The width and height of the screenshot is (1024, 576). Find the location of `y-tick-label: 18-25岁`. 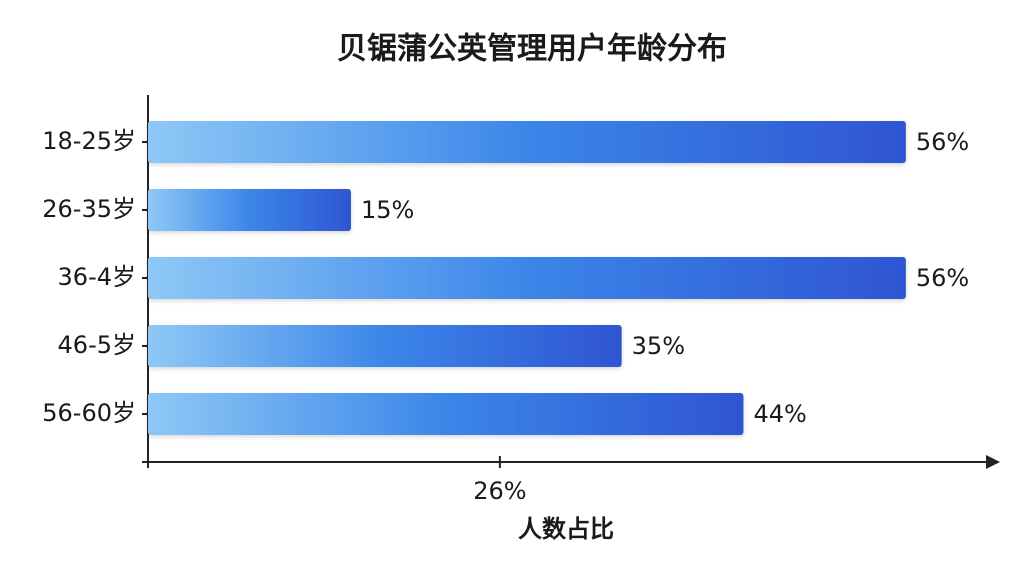

y-tick-label: 18-25岁 is located at coordinates (89, 141).